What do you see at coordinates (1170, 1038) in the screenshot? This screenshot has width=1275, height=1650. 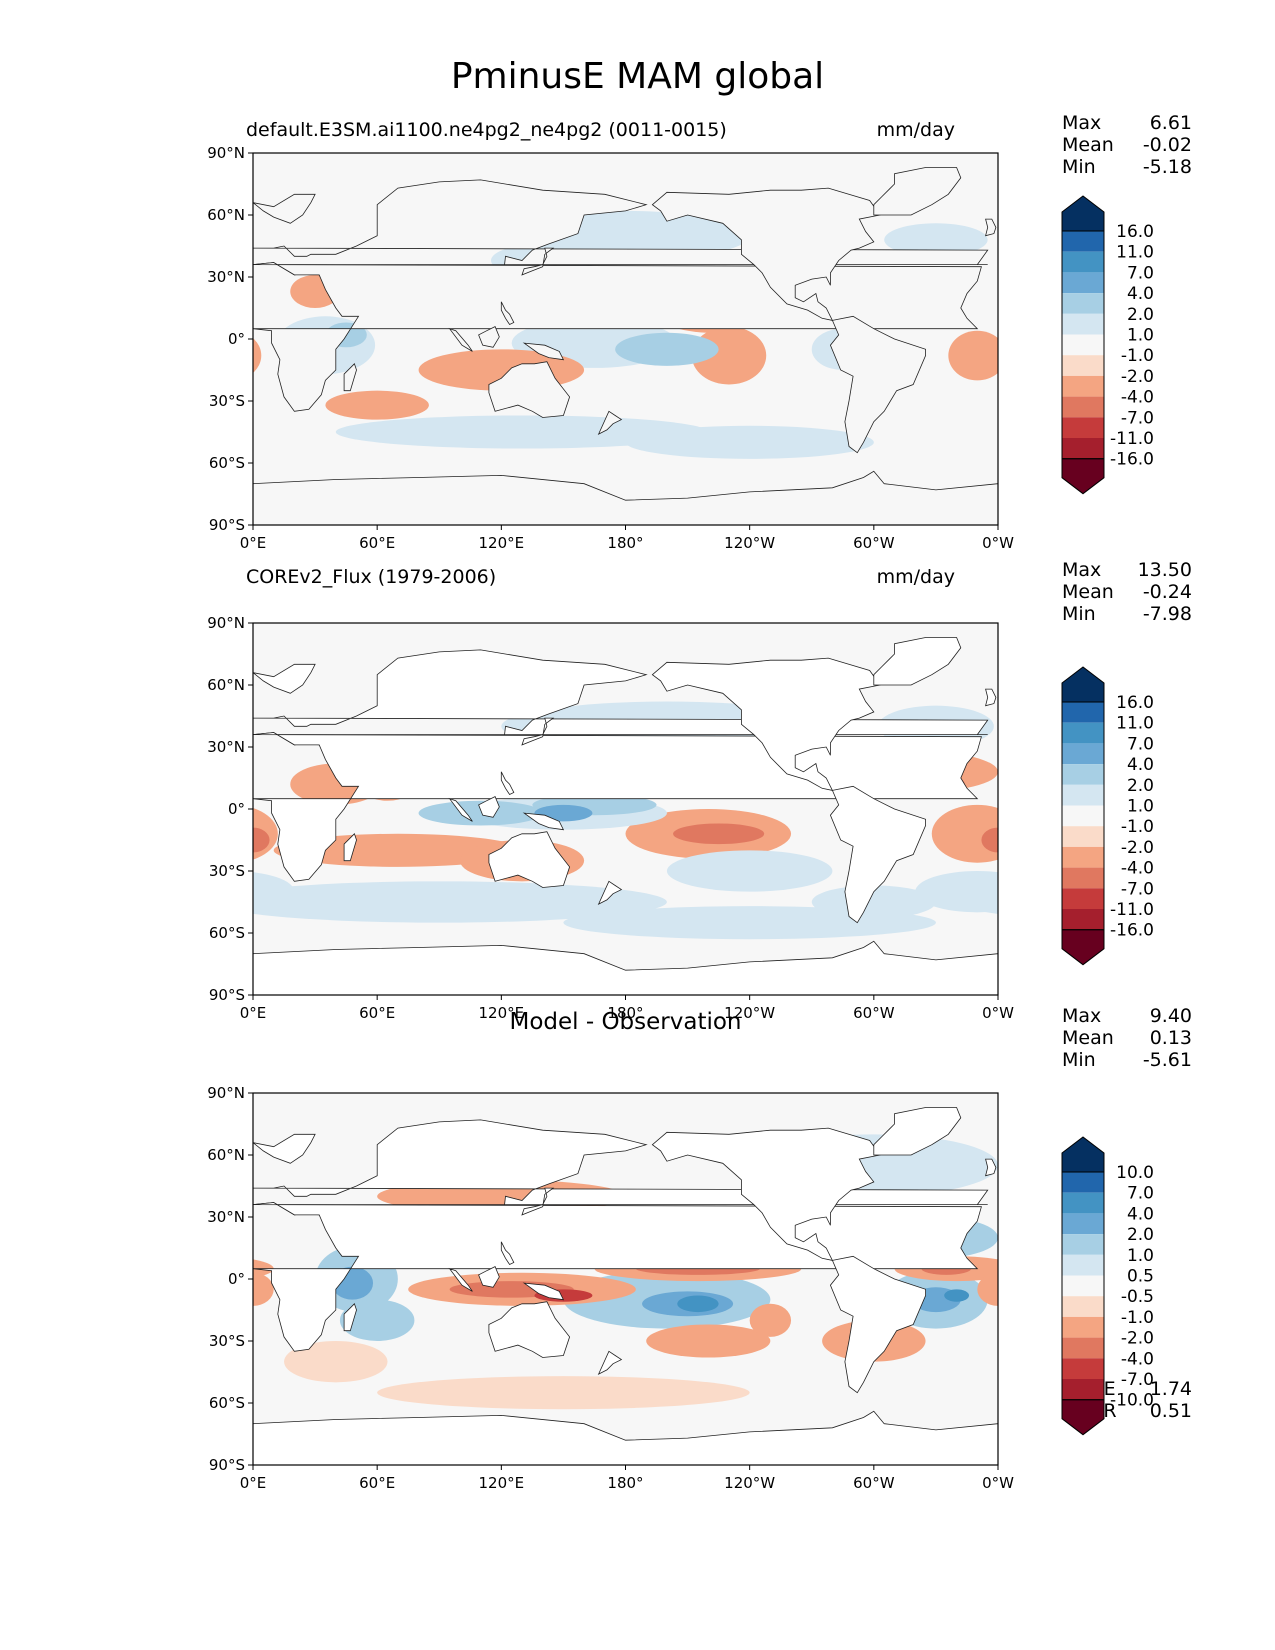 I see `stat-value: 0.13` at bounding box center [1170, 1038].